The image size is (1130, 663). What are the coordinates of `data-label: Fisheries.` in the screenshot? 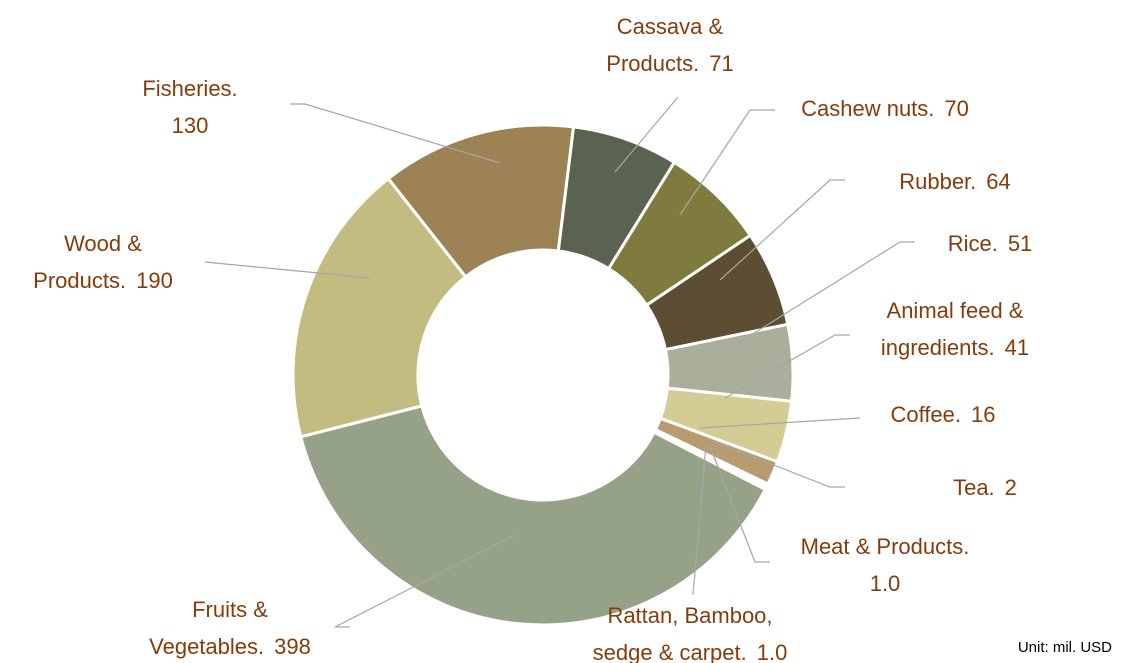 It's located at (189, 88).